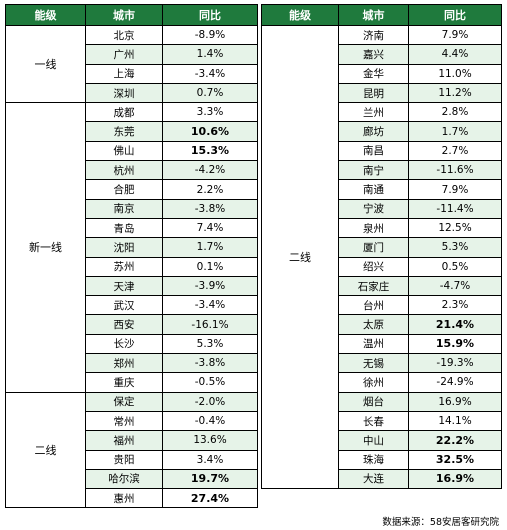  What do you see at coordinates (373, 286) in the screenshot?
I see `city-cell: 石家庄` at bounding box center [373, 286].